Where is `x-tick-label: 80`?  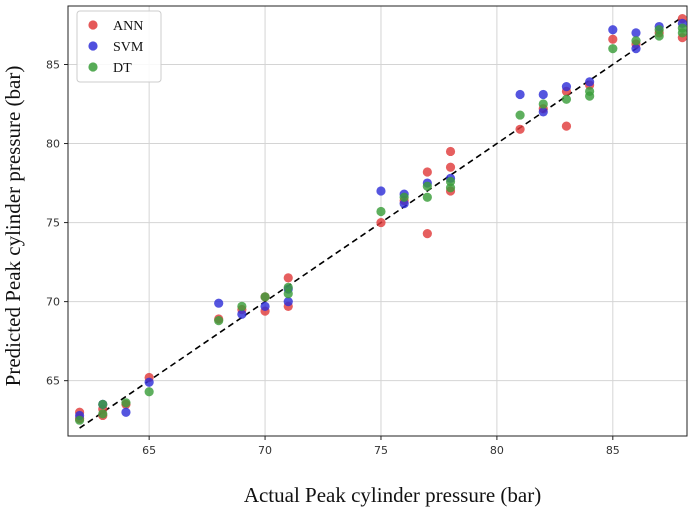
x-tick-label: 80 is located at coordinates (497, 450).